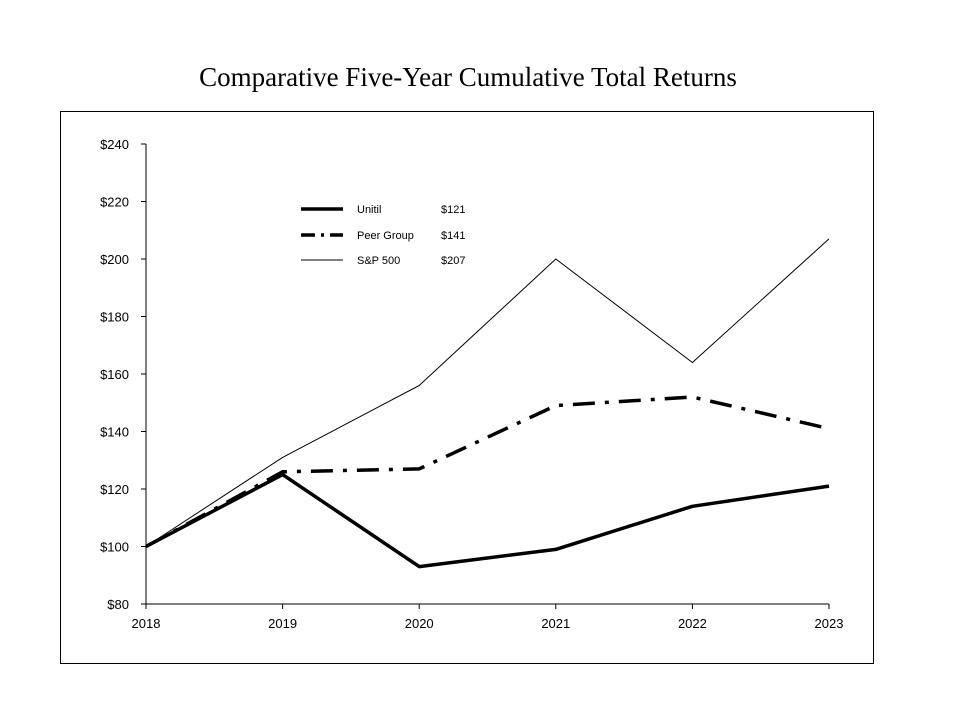 The height and width of the screenshot is (720, 960). I want to click on x-tick-label: 2020, so click(419, 623).